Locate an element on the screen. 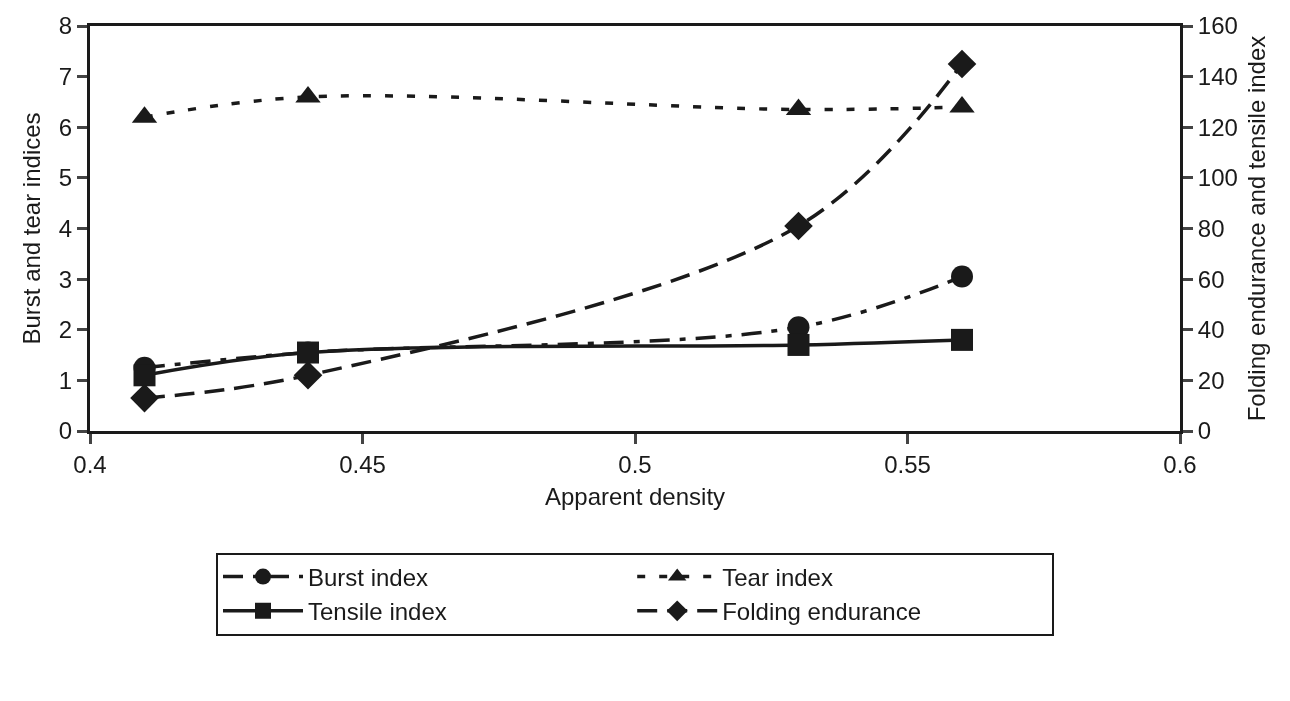 This screenshot has height=701, width=1290. y-tick-label: 0 is located at coordinates (65, 431).